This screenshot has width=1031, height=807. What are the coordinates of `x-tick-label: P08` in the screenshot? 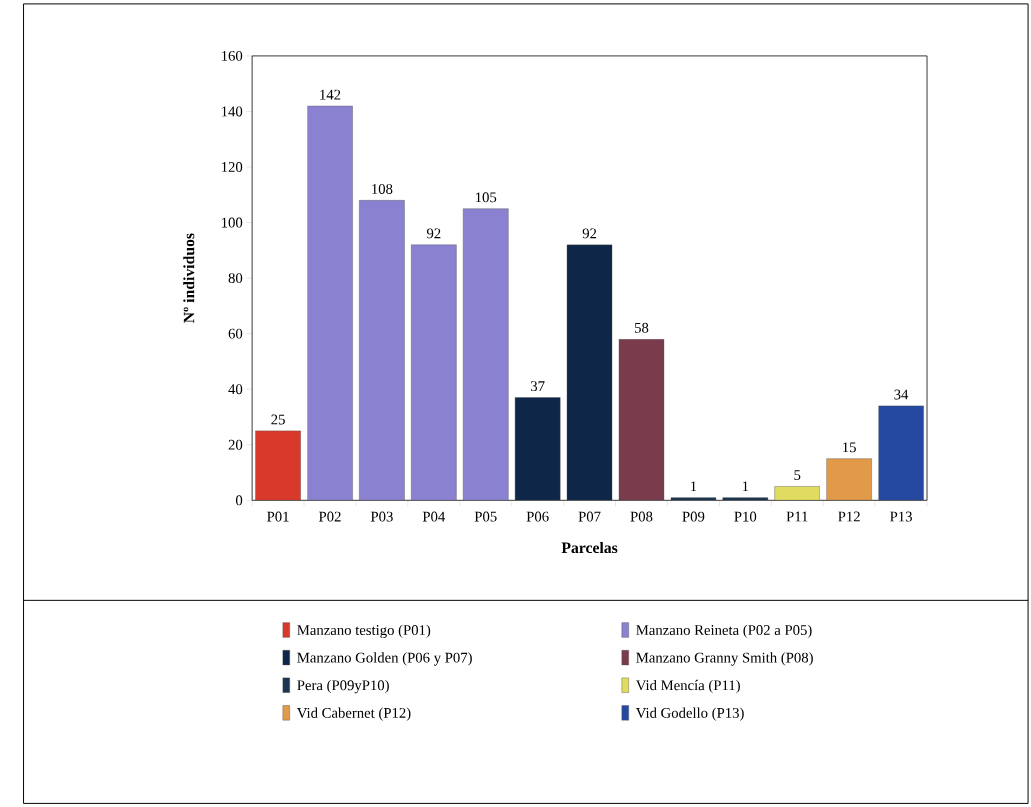 It's located at (641, 516).